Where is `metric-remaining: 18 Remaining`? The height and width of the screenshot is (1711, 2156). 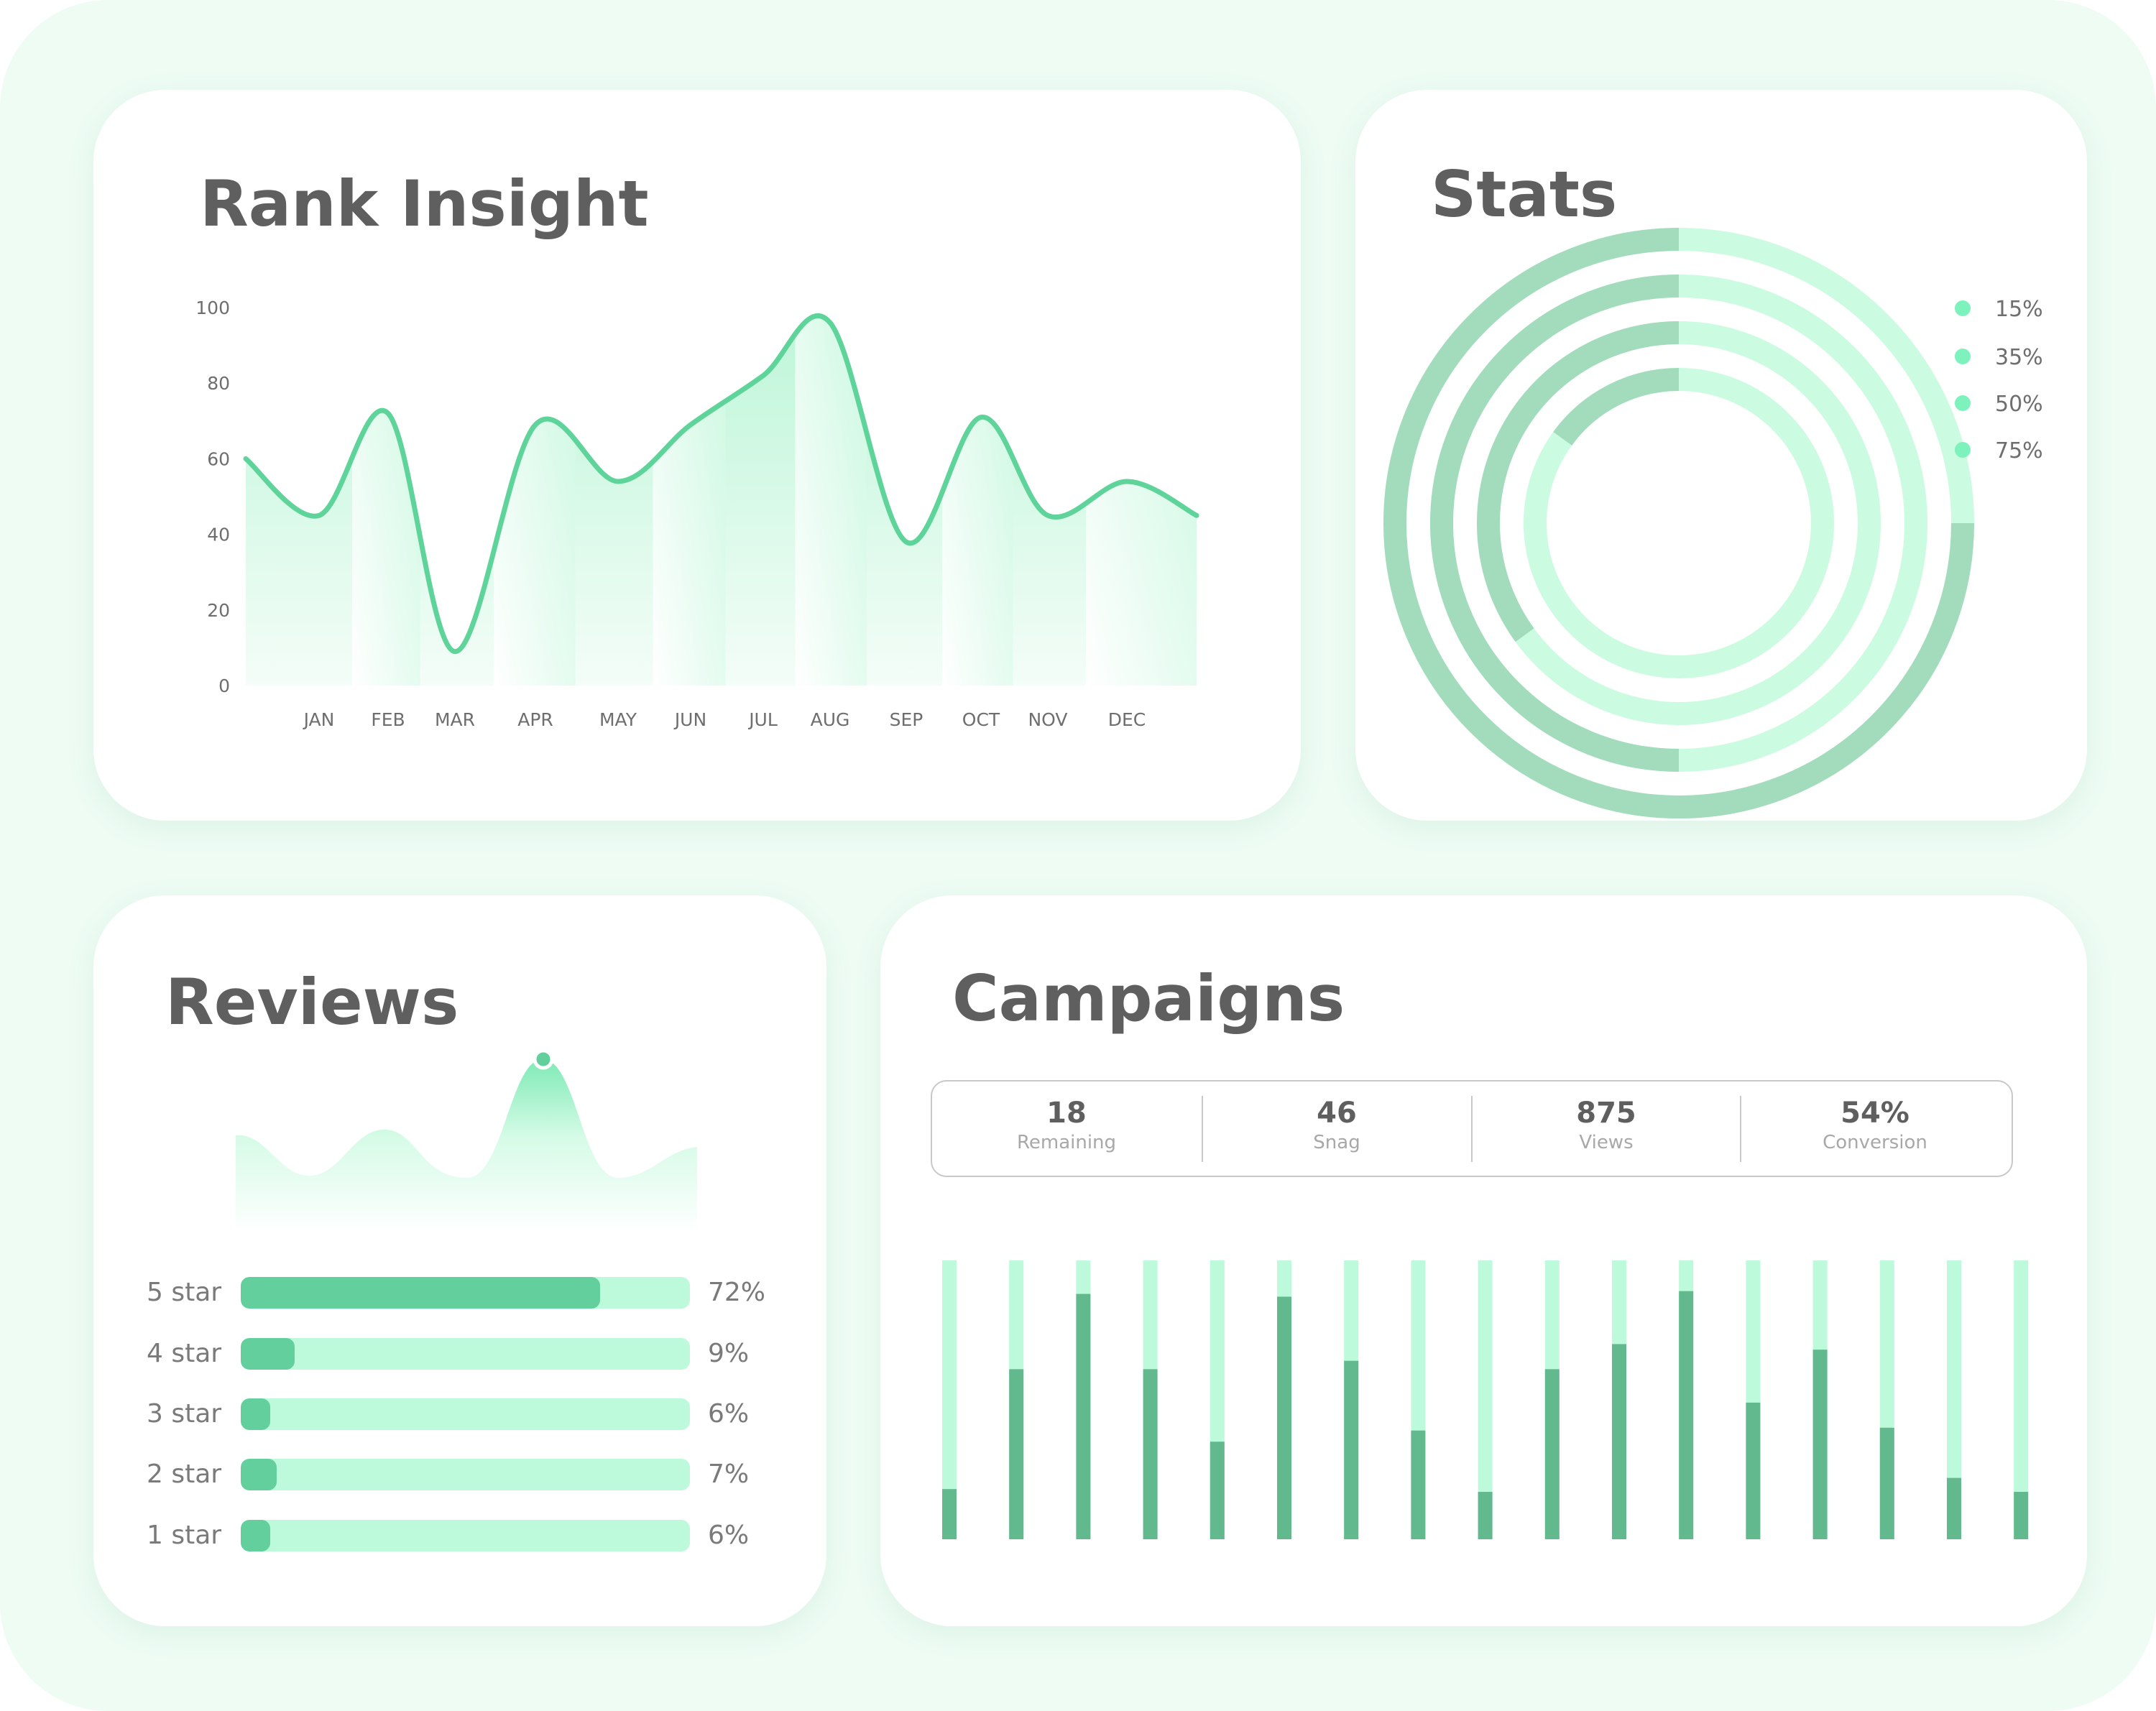
metric-remaining: 18 Remaining is located at coordinates (1066, 1129).